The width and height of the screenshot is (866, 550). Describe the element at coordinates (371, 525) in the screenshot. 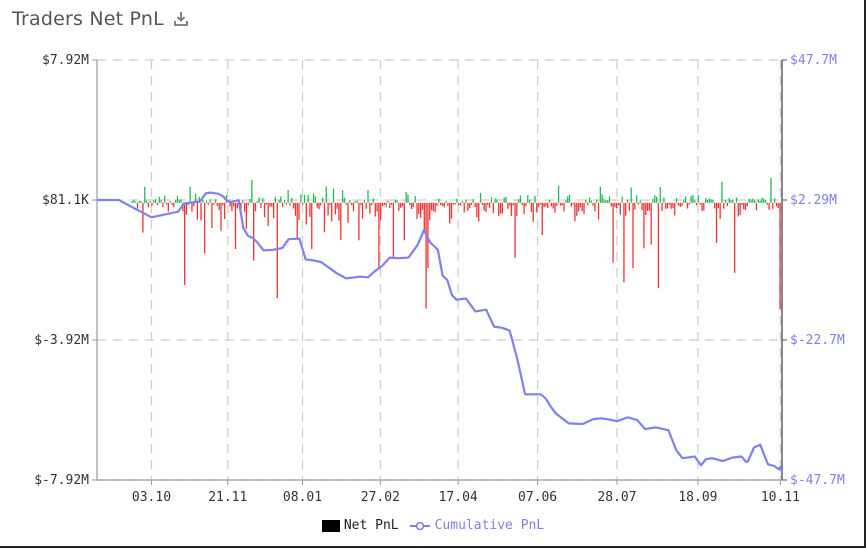

I see `legend-net-label: Net PnL` at that location.